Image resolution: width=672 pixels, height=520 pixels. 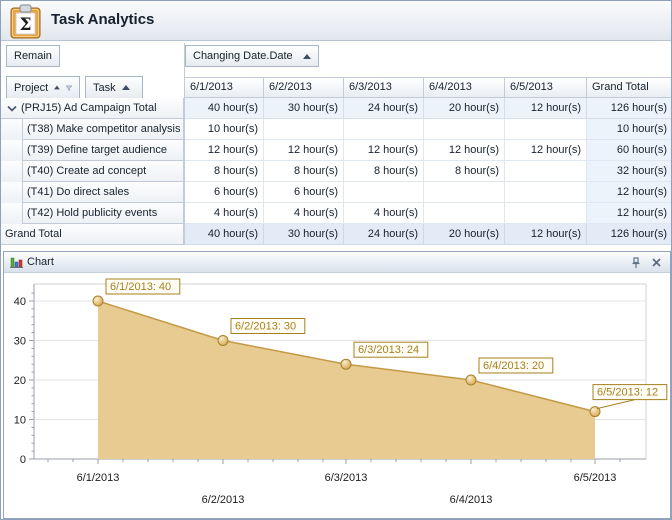 What do you see at coordinates (43, 87) in the screenshot?
I see `row-field-project: Project` at bounding box center [43, 87].